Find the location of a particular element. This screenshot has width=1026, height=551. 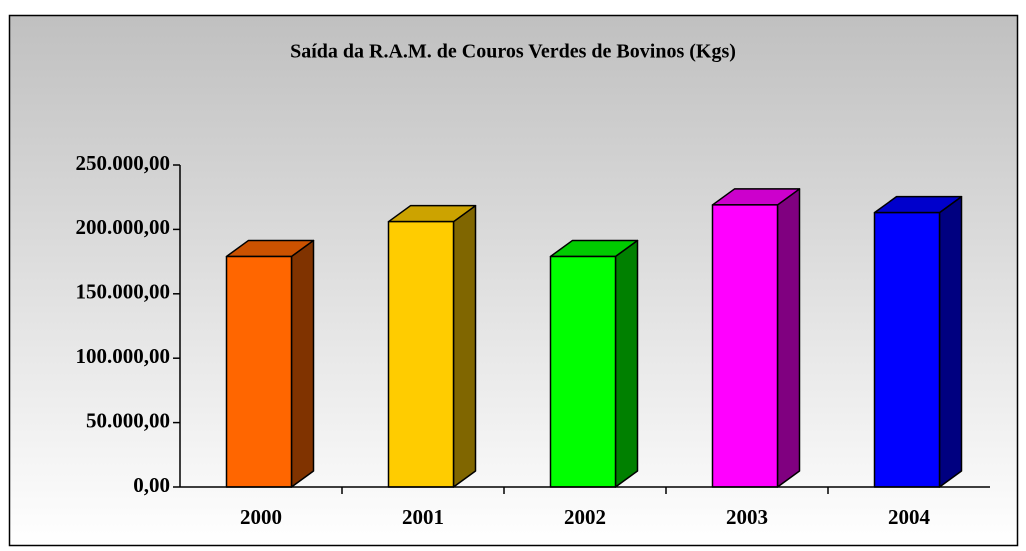

x-tick-label: 2004 is located at coordinates (909, 517).